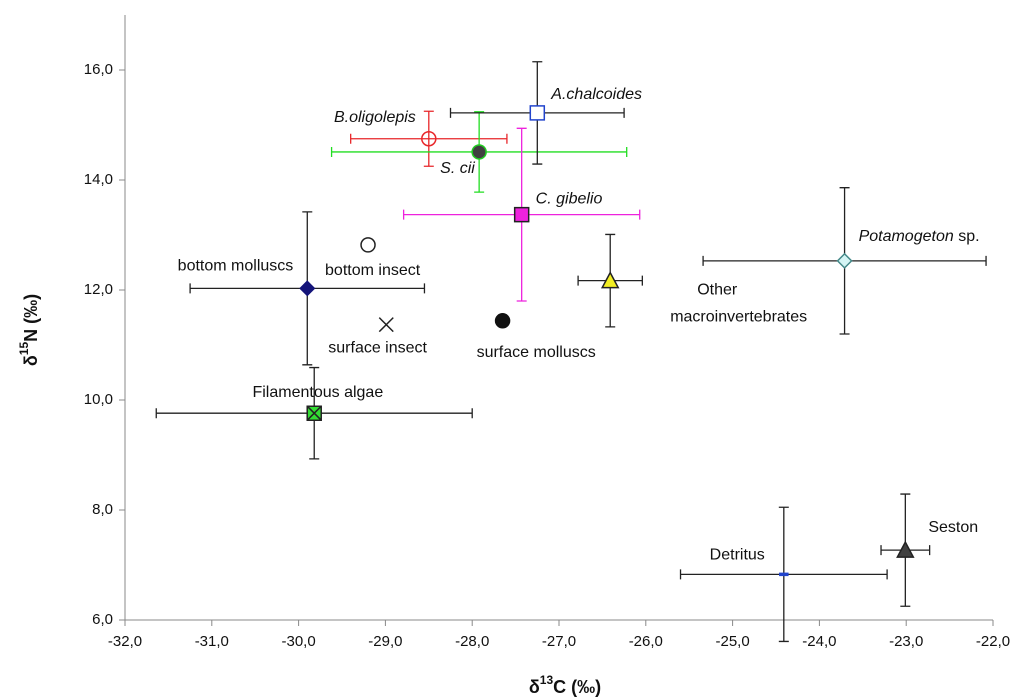  I want to click on point-label: A.chalcoides, so click(596, 94).